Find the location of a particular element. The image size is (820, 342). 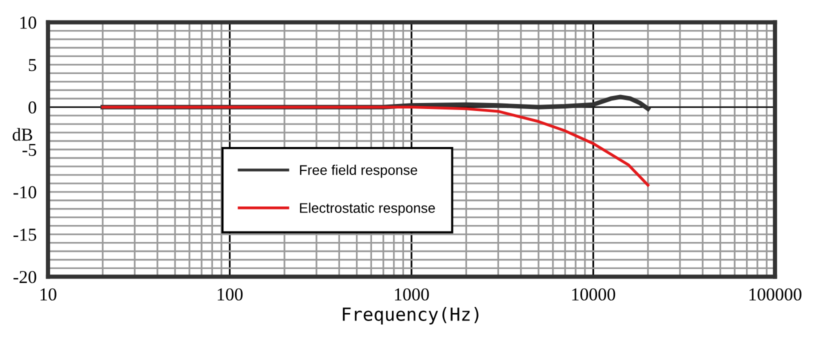

y-tick-label: -10 is located at coordinates (24, 192).